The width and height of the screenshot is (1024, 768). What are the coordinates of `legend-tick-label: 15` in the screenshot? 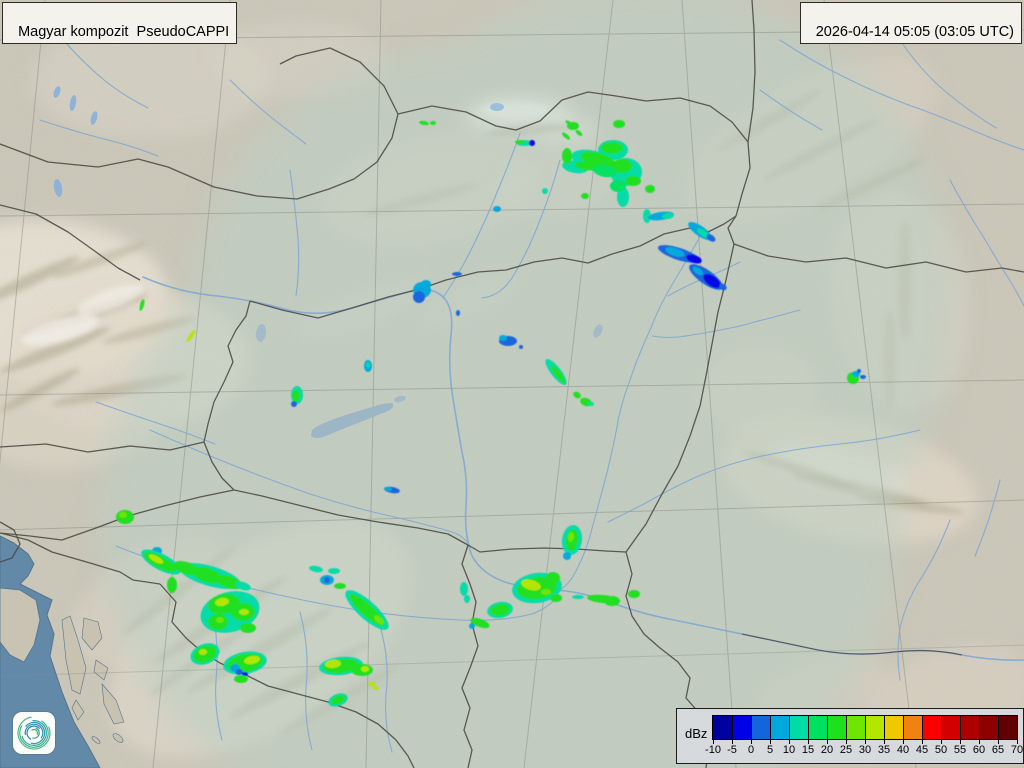 It's located at (808, 750).